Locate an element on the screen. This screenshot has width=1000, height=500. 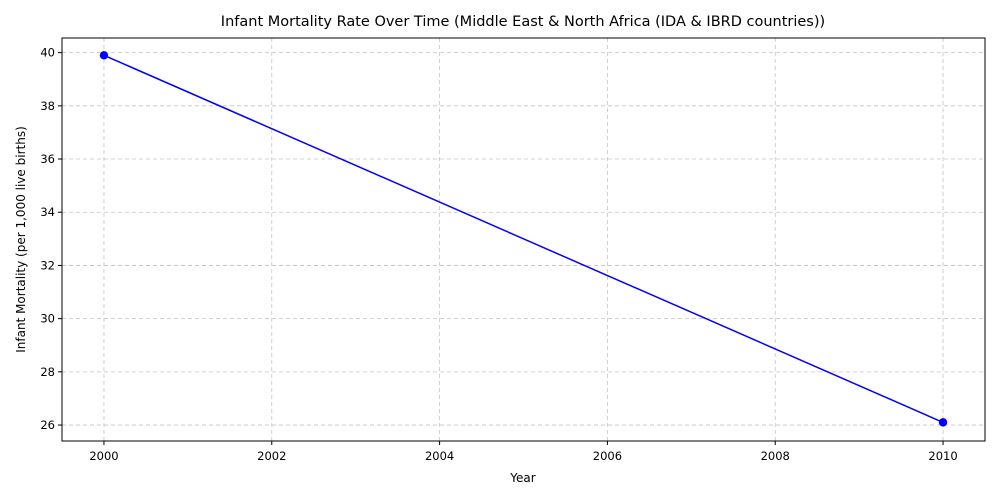
y-tick-label: 34 is located at coordinates (47, 212).